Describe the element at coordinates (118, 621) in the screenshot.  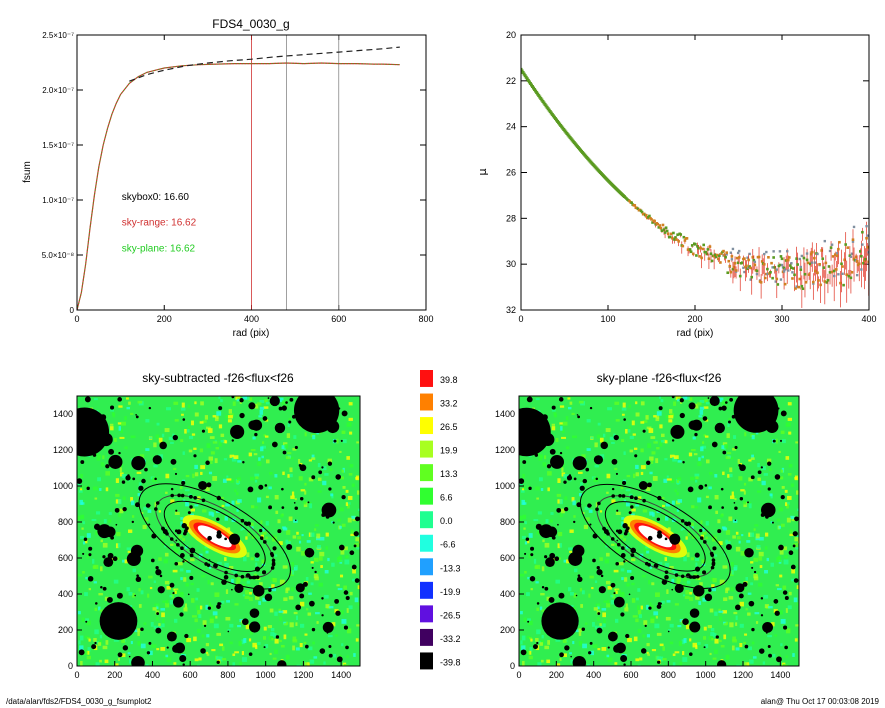
I see `sky-subtracted-star-mask` at that location.